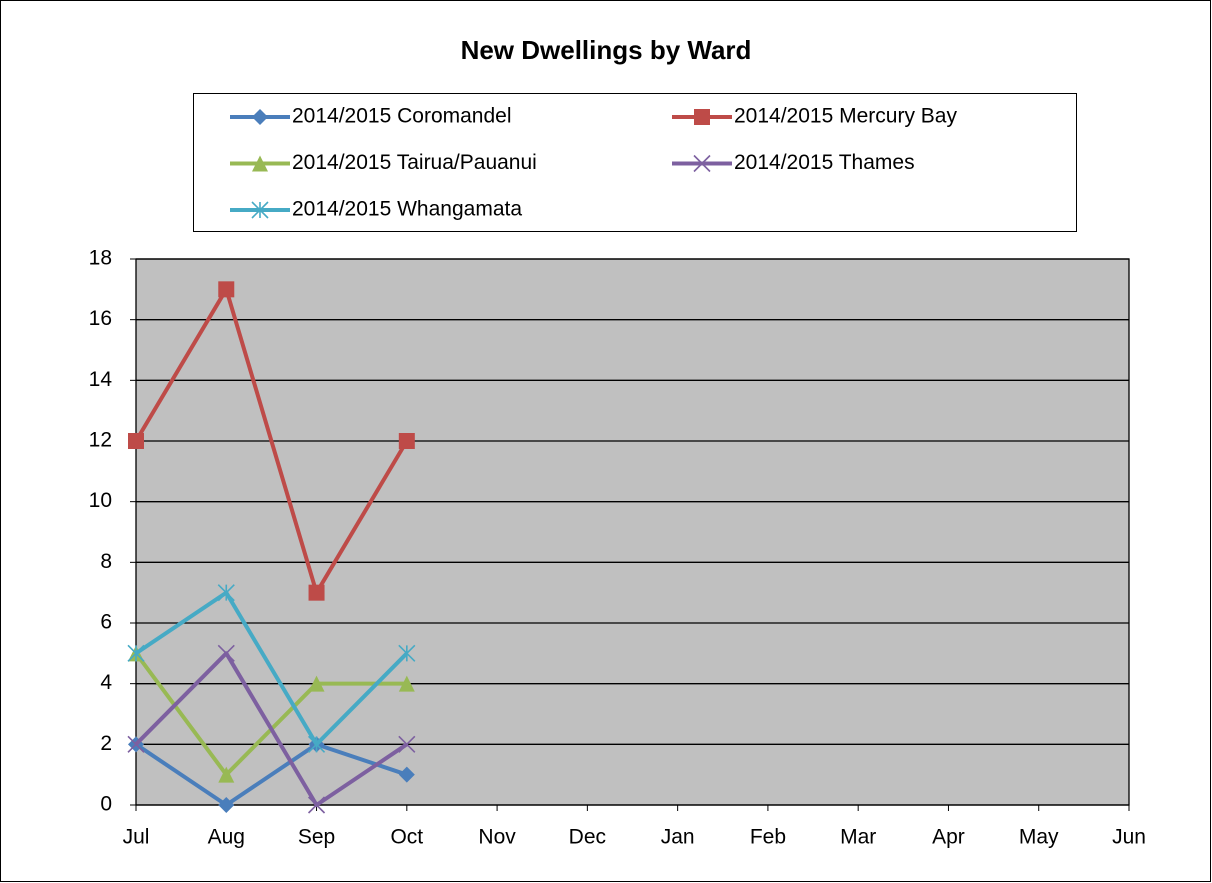  What do you see at coordinates (587, 837) in the screenshot?
I see `x-tick-label: Dec` at bounding box center [587, 837].